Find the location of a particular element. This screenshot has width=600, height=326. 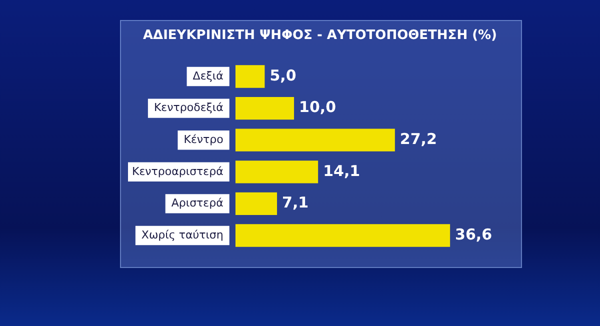

data-label: 14,1 is located at coordinates (341, 171).